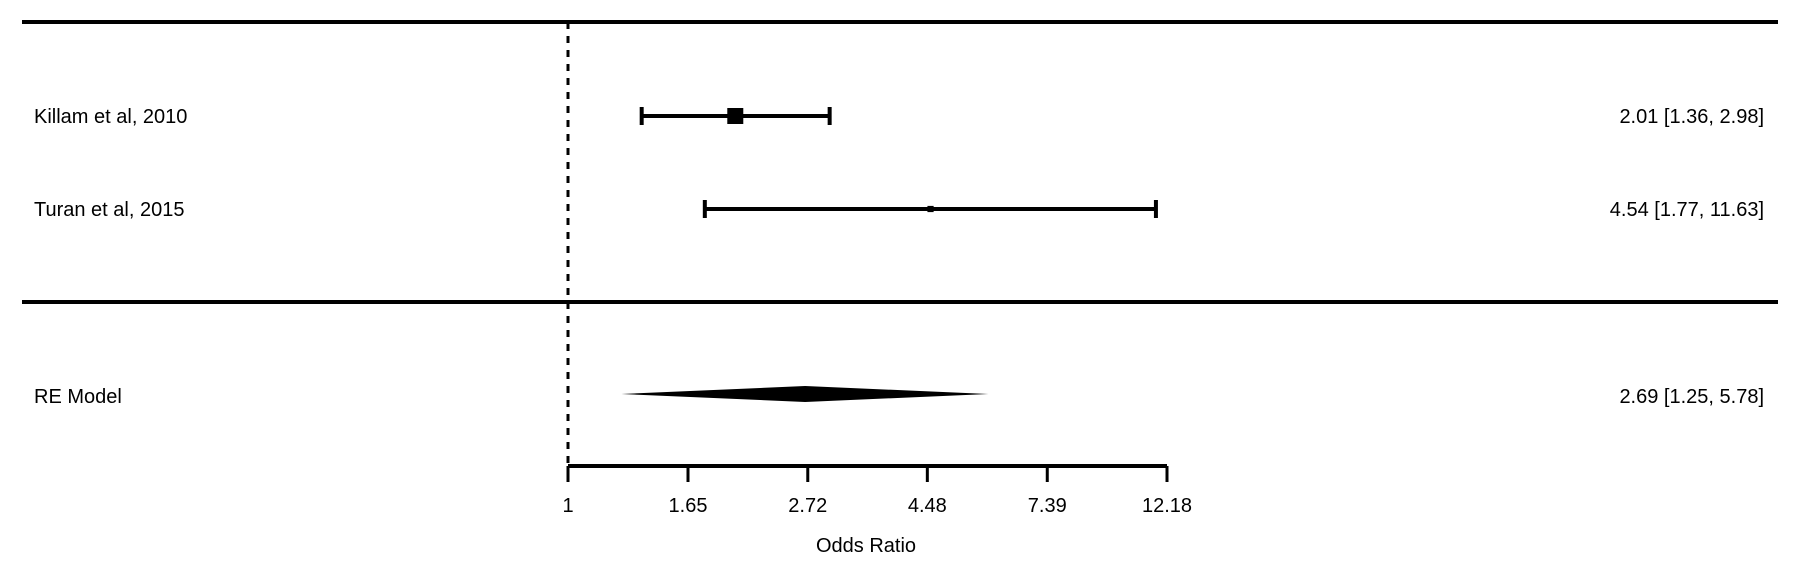 This screenshot has height=563, width=1800. I want to click on summary-row: RE Model 2.69 [1.25, 5.78], so click(899, 397).